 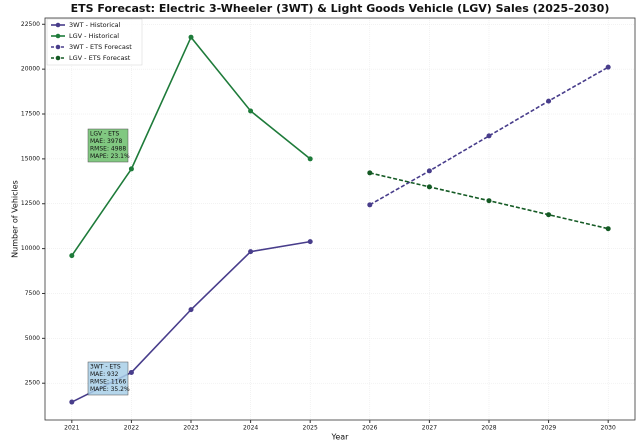 I want to click on x-tick-label: 2023, so click(x=190, y=428).